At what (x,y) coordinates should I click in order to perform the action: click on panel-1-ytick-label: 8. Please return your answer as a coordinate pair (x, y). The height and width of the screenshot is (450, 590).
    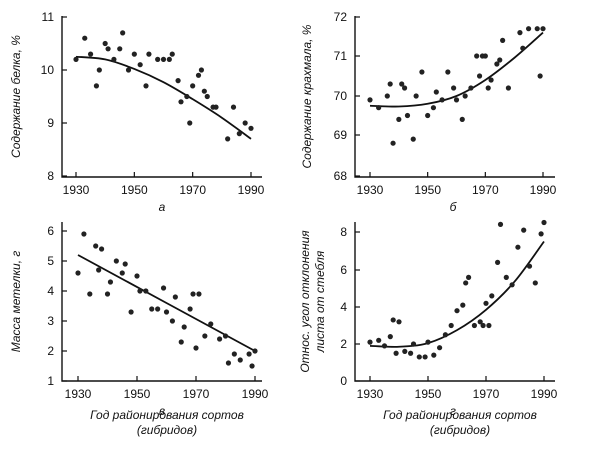
    Looking at the image, I should click on (50, 176).